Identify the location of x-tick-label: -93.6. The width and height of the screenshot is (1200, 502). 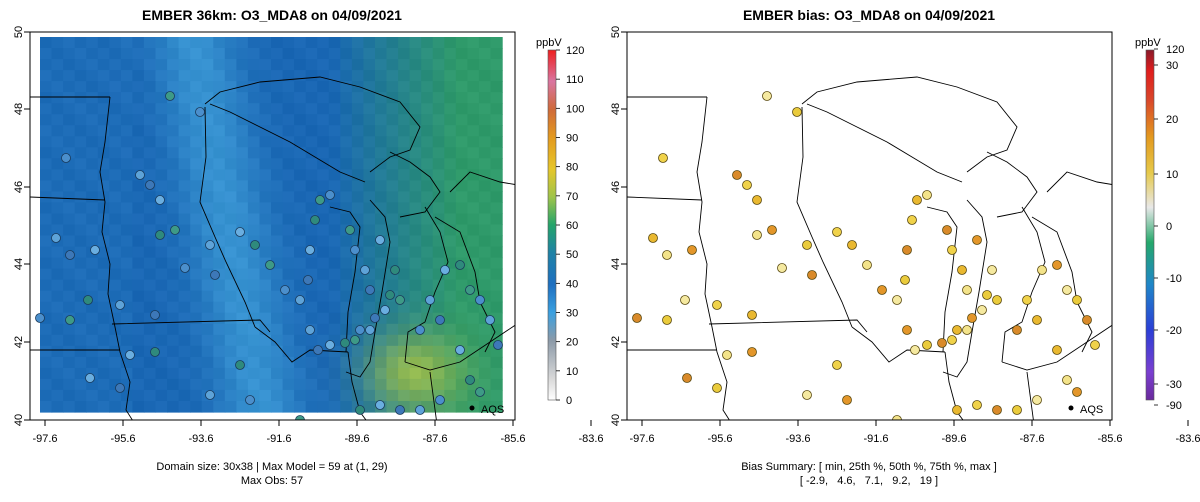
(200, 439).